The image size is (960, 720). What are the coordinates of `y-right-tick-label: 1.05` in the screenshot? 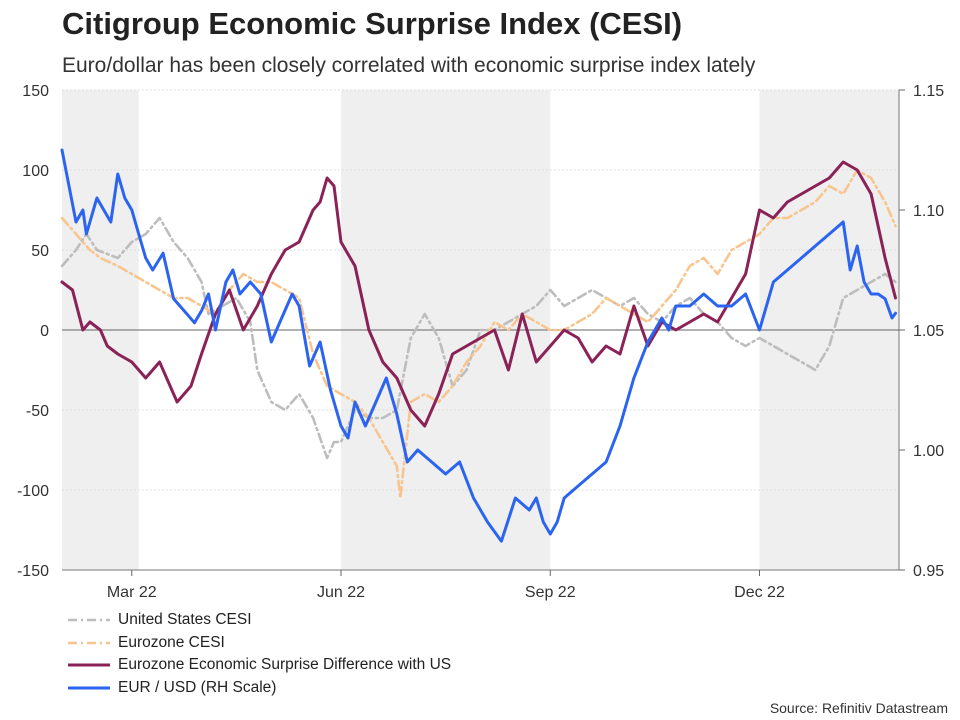 It's located at (928, 331).